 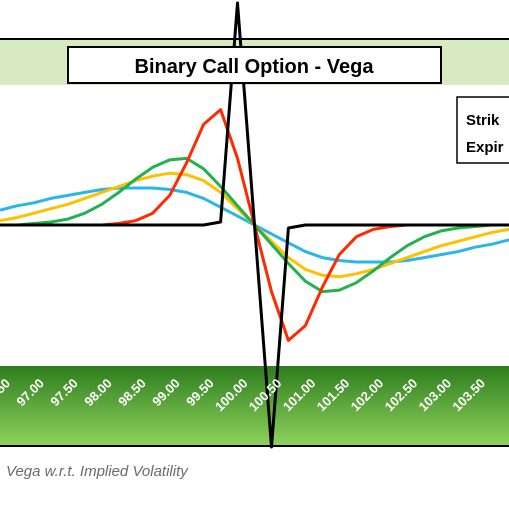 I want to click on figure-caption: Vega w.r.t. Implied Volatility, so click(x=97, y=471).